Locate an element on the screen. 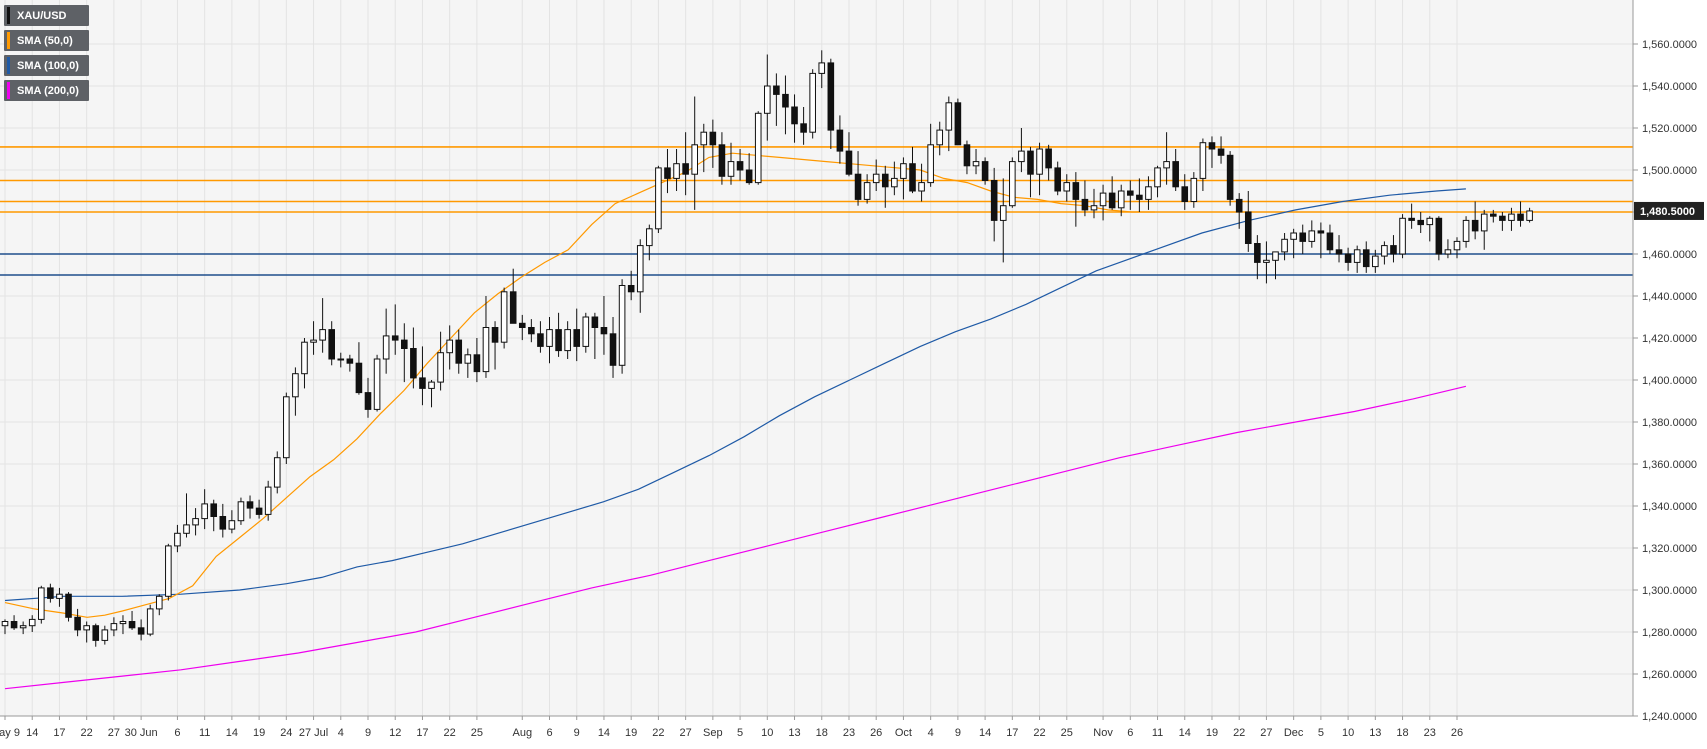 This screenshot has height=749, width=1707. x-tick-label: 5 is located at coordinates (740, 733).